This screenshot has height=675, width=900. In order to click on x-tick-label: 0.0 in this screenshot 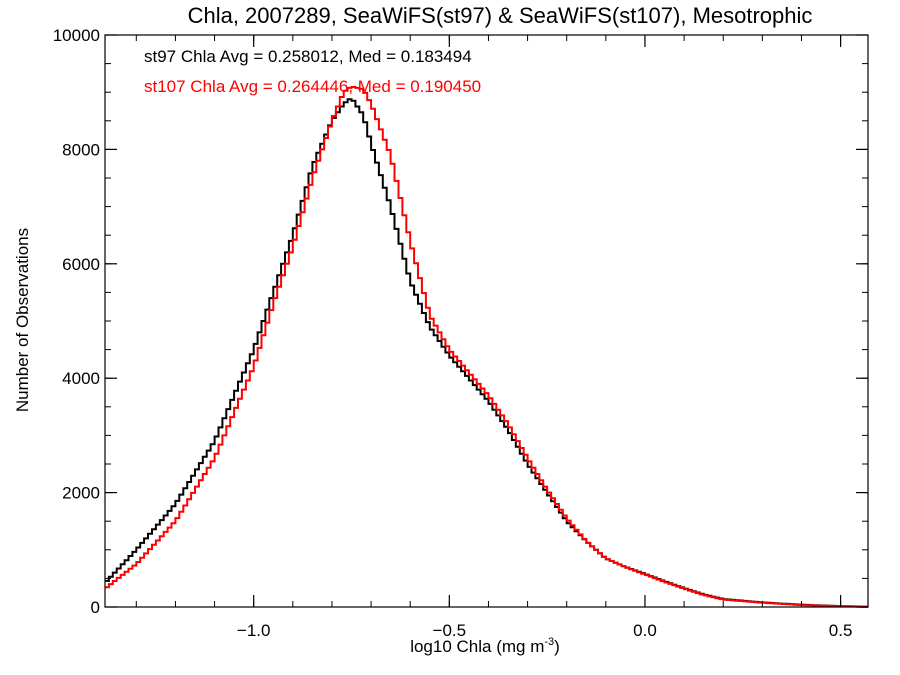, I will do `click(645, 630)`.